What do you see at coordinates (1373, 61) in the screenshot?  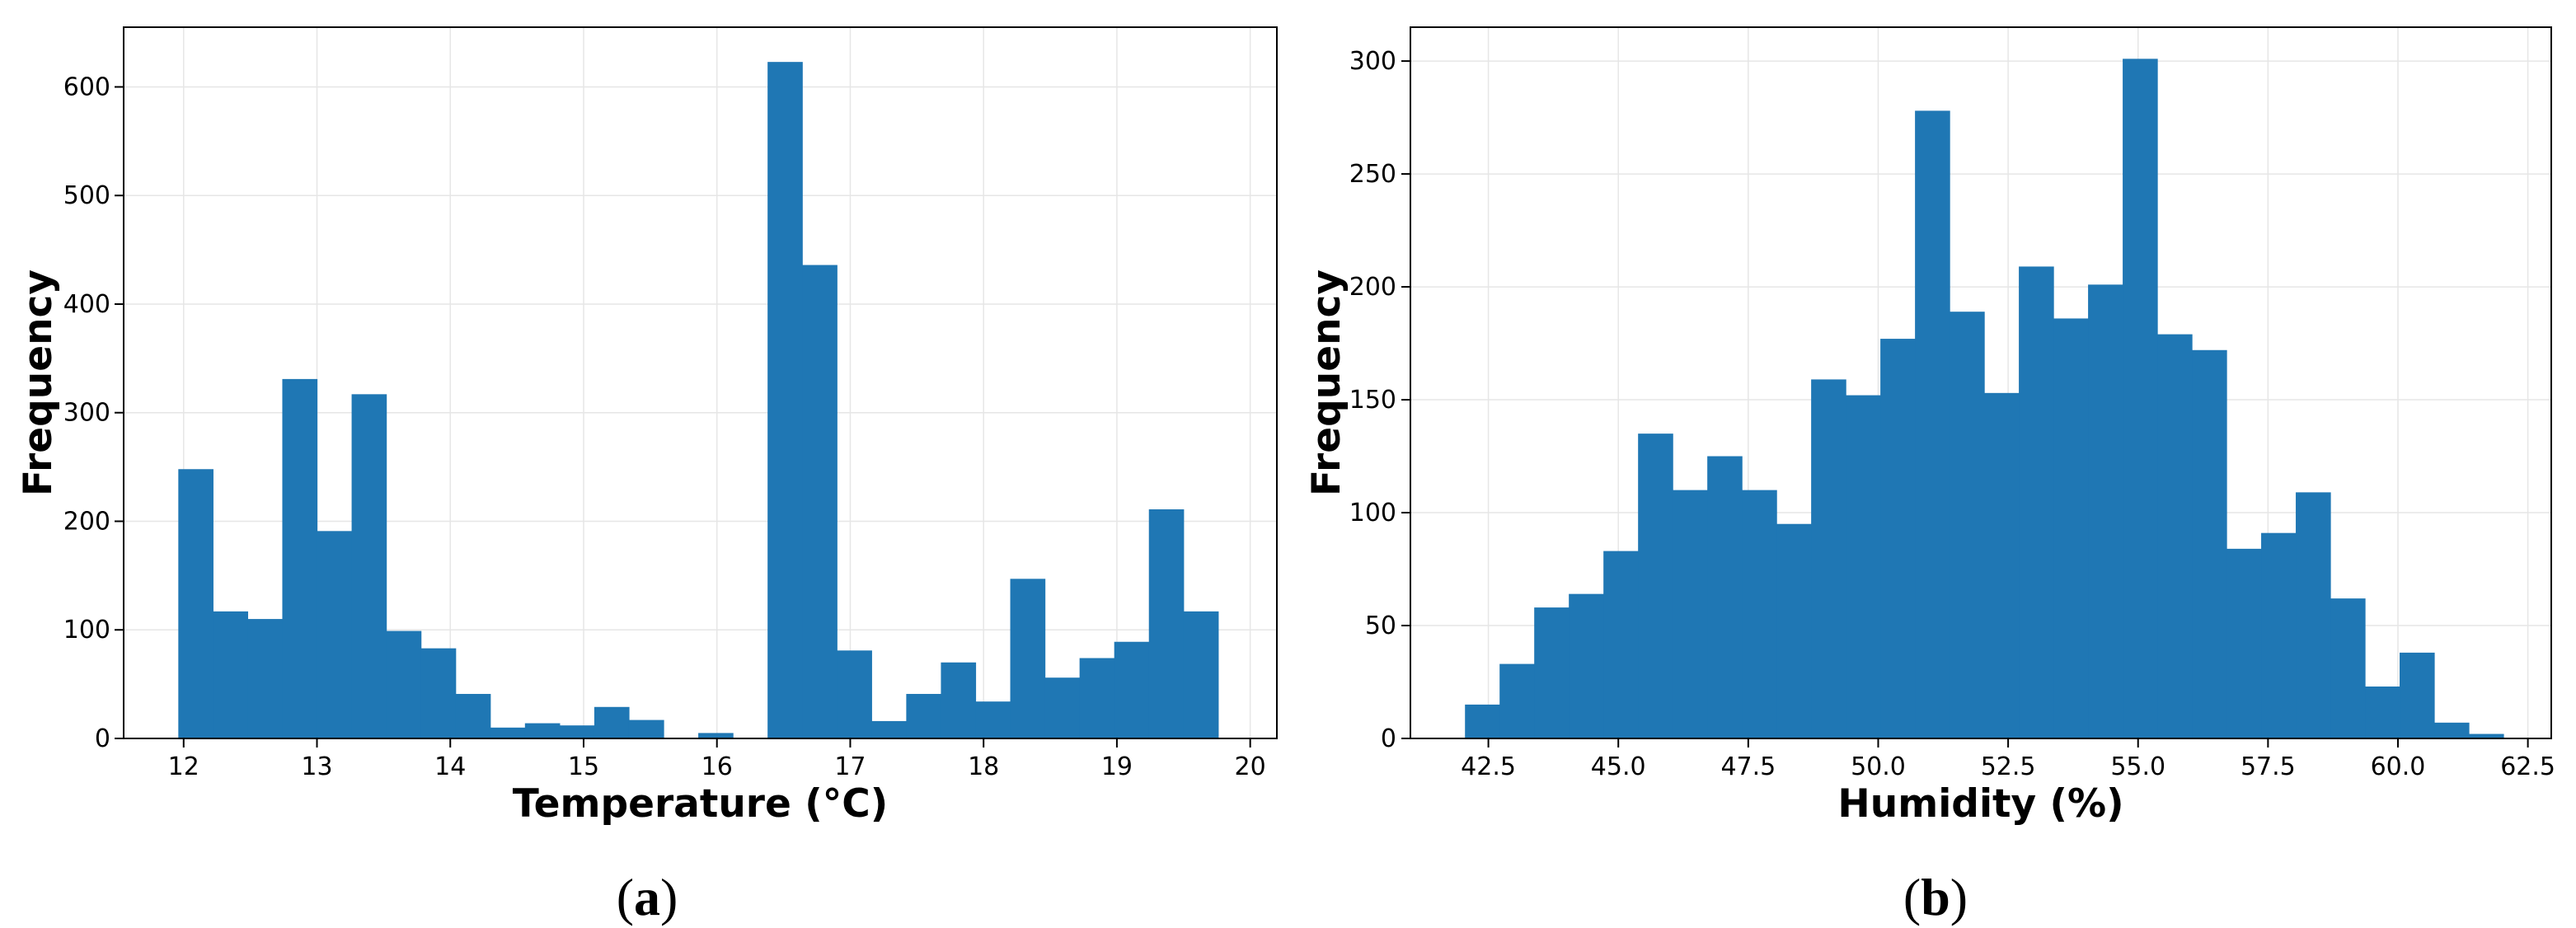 I see `humidity-y-tick-label: 300` at bounding box center [1373, 61].